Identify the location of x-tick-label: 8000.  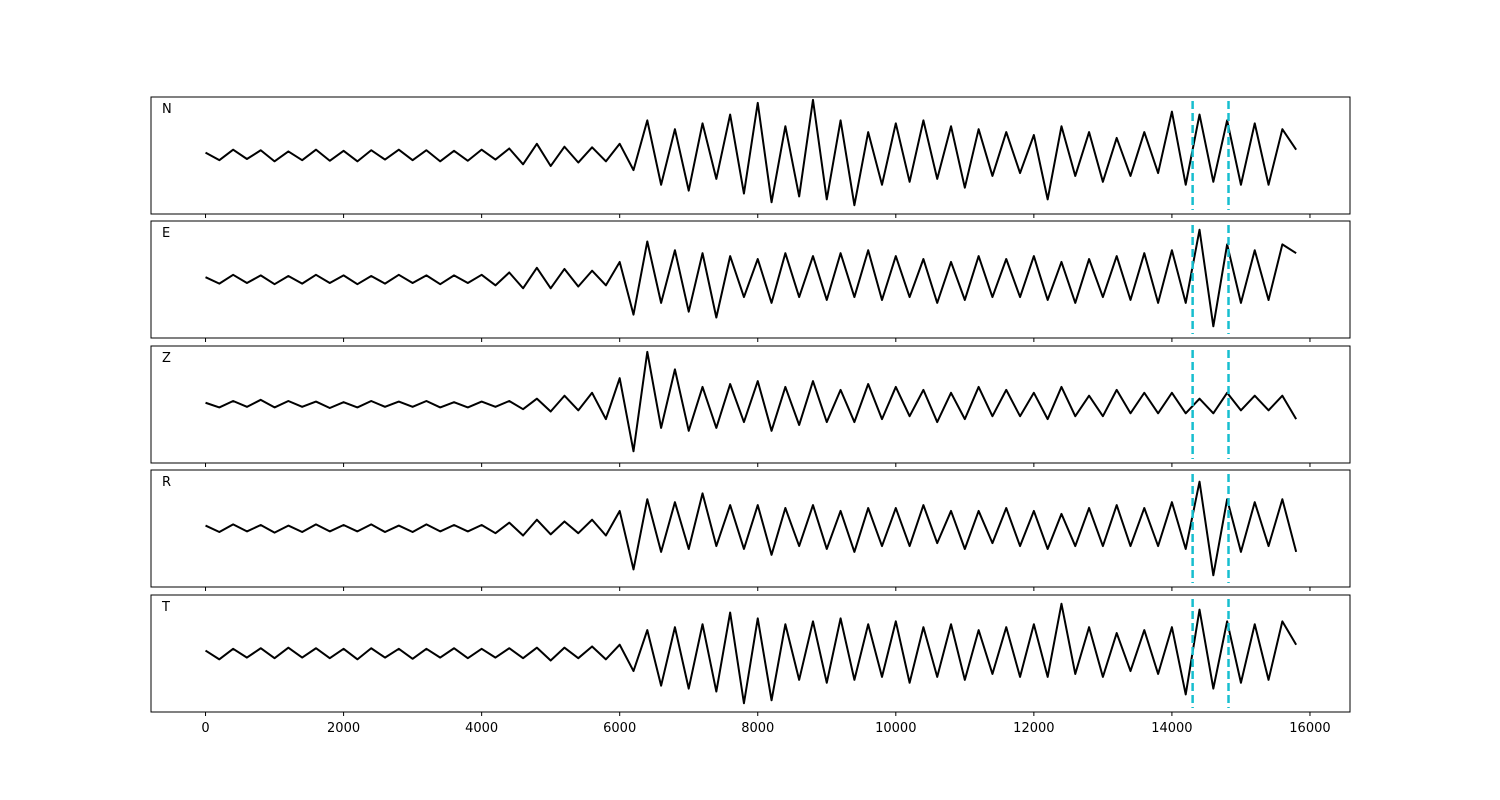
(757, 728).